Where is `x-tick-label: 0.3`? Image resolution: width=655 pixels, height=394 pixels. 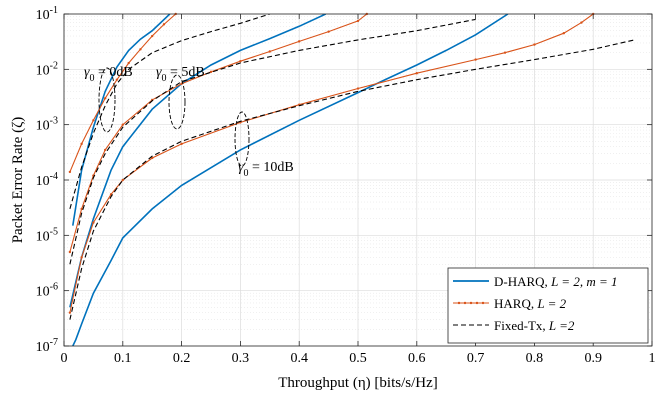
x-tick-label: 0.3 is located at coordinates (241, 358).